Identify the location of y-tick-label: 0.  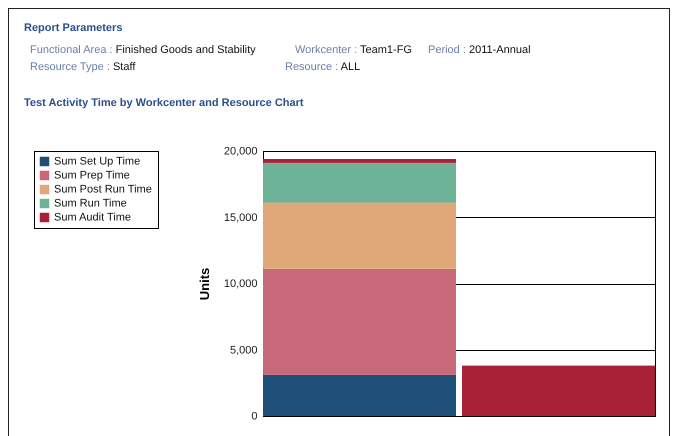
(254, 416).